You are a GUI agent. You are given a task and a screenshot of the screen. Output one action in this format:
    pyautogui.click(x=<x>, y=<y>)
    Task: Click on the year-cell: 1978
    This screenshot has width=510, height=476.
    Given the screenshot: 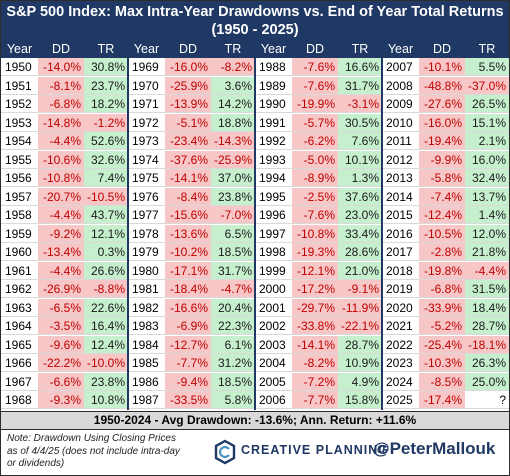 What is the action you would take?
    pyautogui.click(x=146, y=234)
    